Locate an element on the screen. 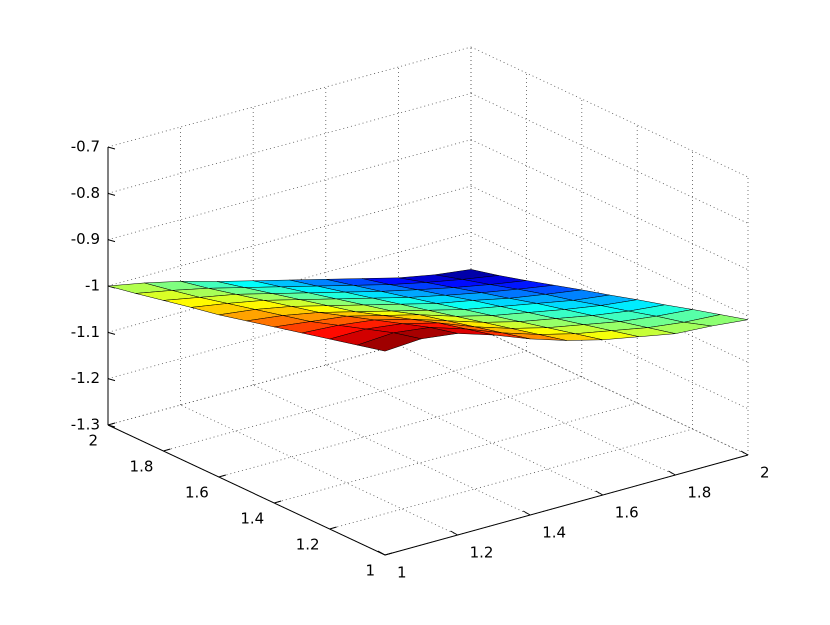 The image size is (830, 625). z-tick-label: -1.3 is located at coordinates (85, 425).